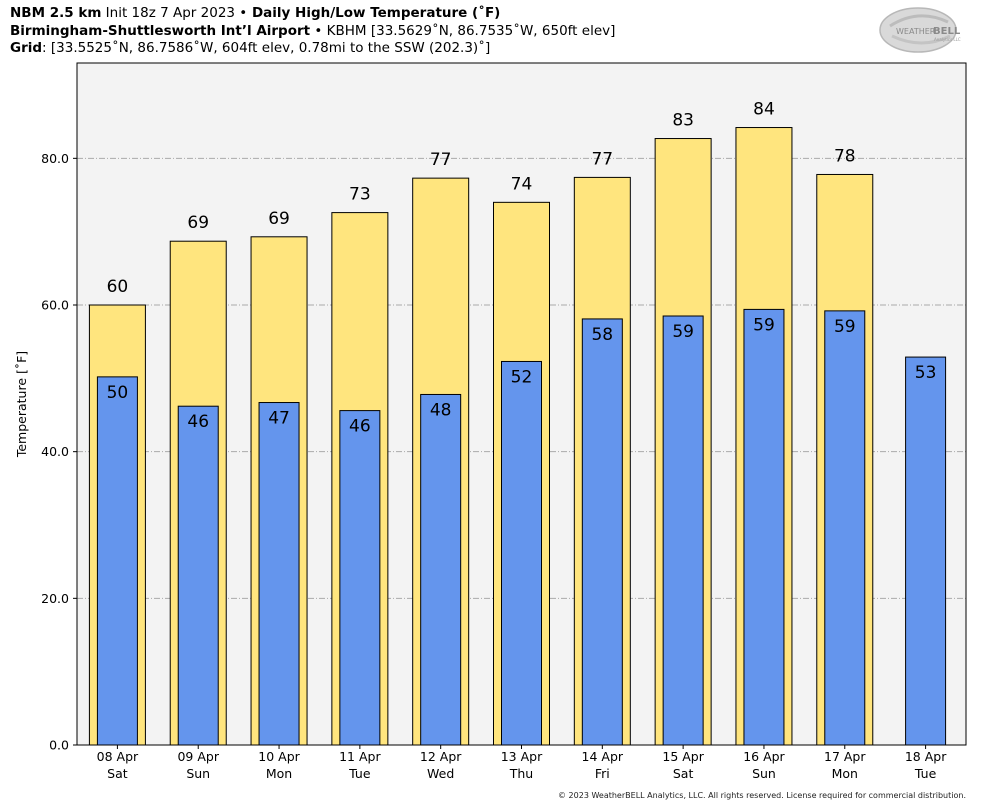 This screenshot has height=808, width=984. What do you see at coordinates (845, 156) in the screenshot?
I see `high-temp-label: 78` at bounding box center [845, 156].